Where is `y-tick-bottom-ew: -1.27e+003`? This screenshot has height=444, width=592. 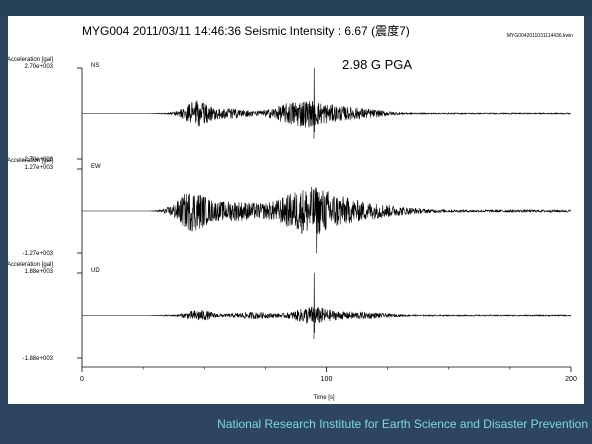
y-tick-bottom-ew: -1.27e+003 is located at coordinates (37, 254).